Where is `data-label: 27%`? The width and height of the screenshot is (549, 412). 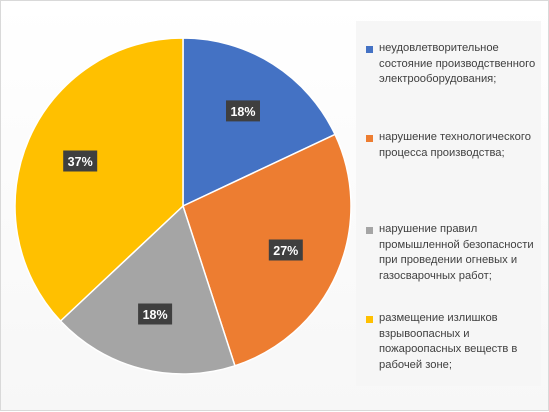 data-label: 27% is located at coordinates (285, 250).